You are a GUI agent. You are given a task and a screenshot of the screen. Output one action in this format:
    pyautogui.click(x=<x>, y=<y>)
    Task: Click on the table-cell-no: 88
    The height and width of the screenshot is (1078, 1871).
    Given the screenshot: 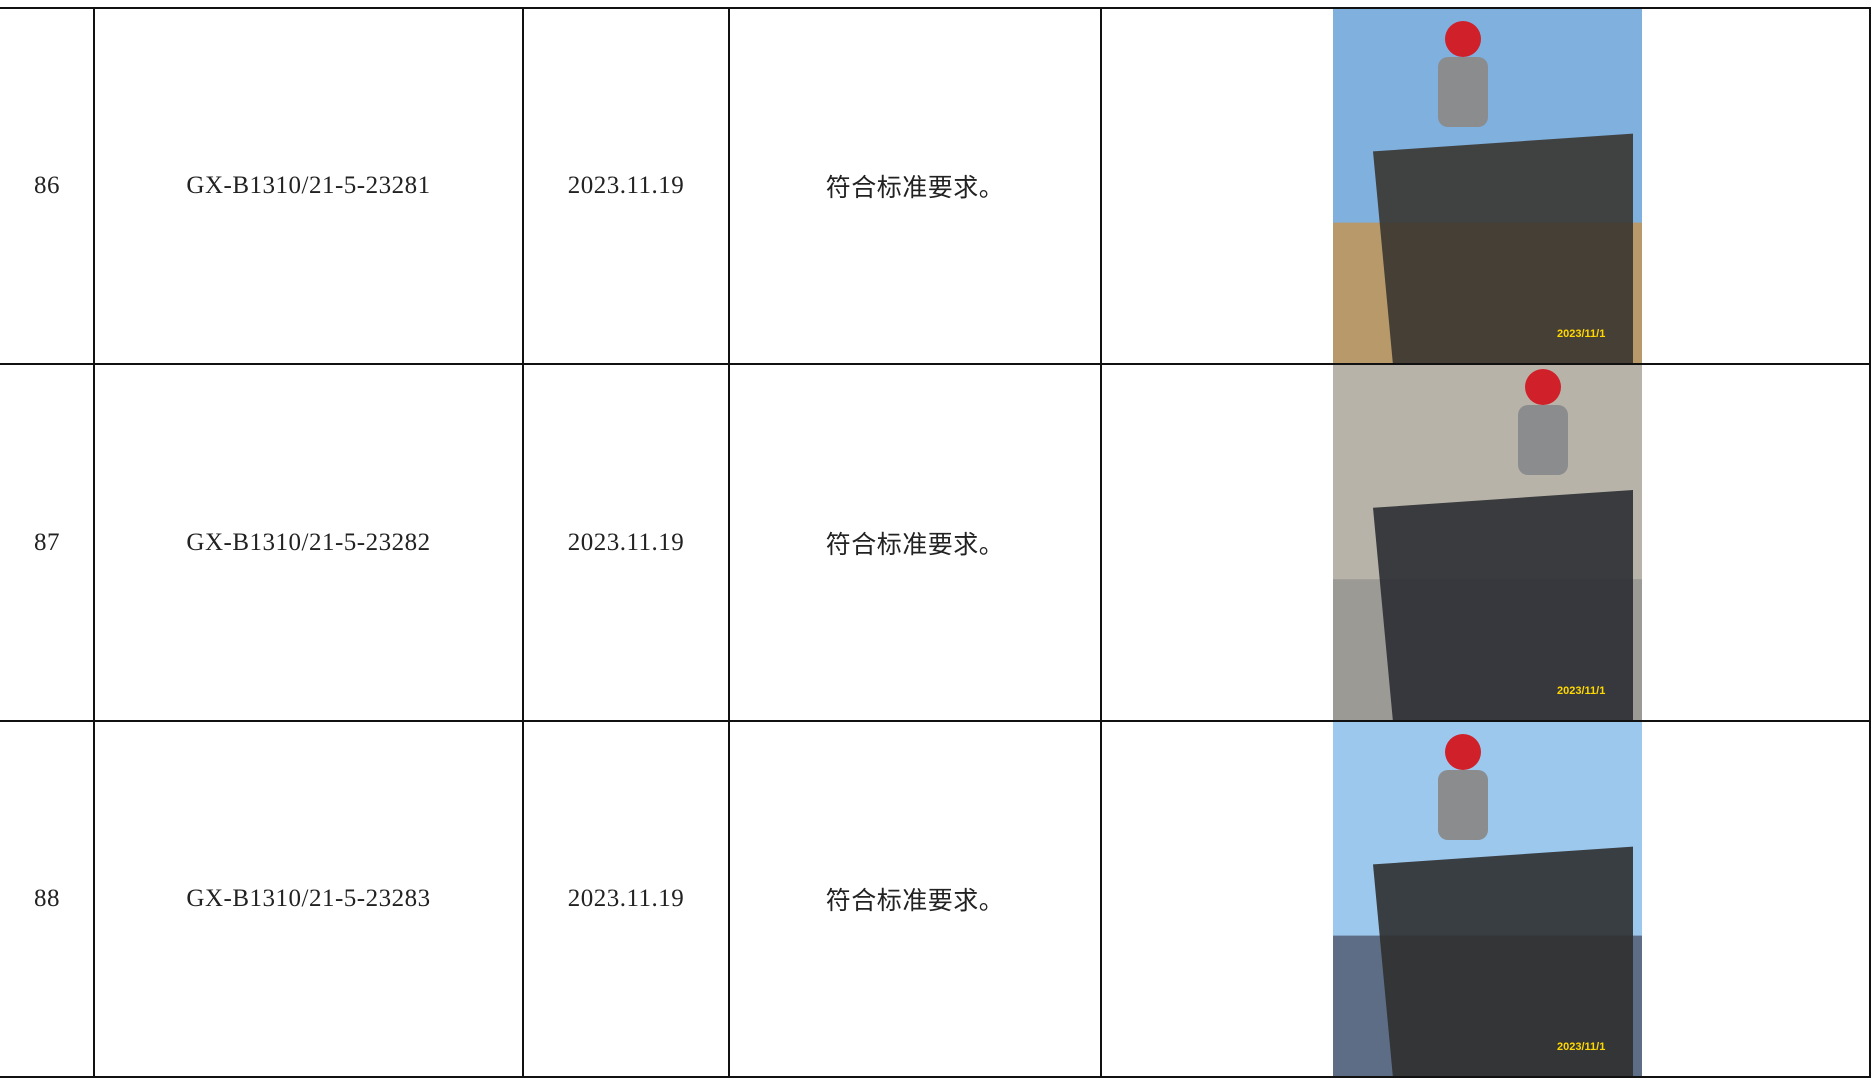 What is the action you would take?
    pyautogui.click(x=47, y=898)
    